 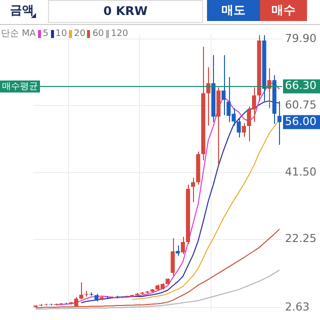 What do you see at coordinates (98, 33) in the screenshot?
I see `legend-label: 60` at bounding box center [98, 33].